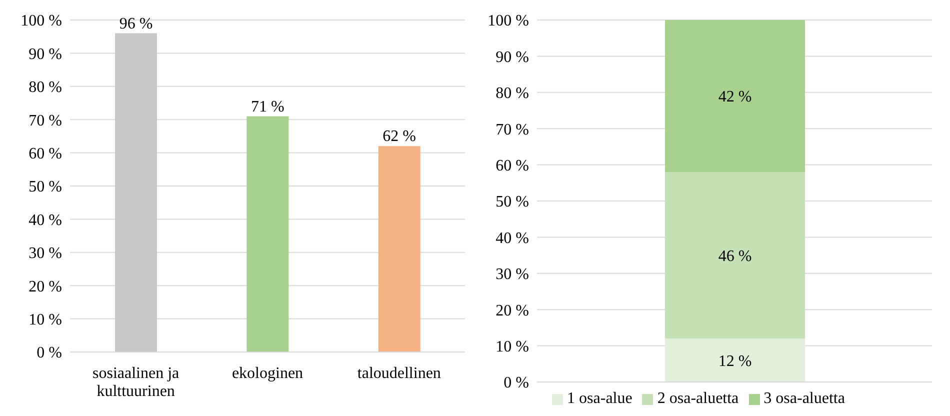 This screenshot has height=416, width=950. I want to click on legend-label: 1 osa-alue, so click(599, 398).